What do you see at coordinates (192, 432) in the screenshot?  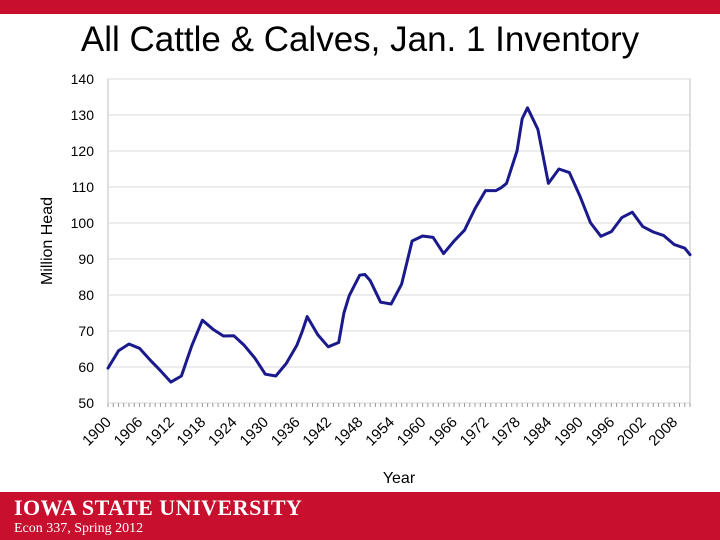 I see `x-tick-label: 1918` at bounding box center [192, 432].